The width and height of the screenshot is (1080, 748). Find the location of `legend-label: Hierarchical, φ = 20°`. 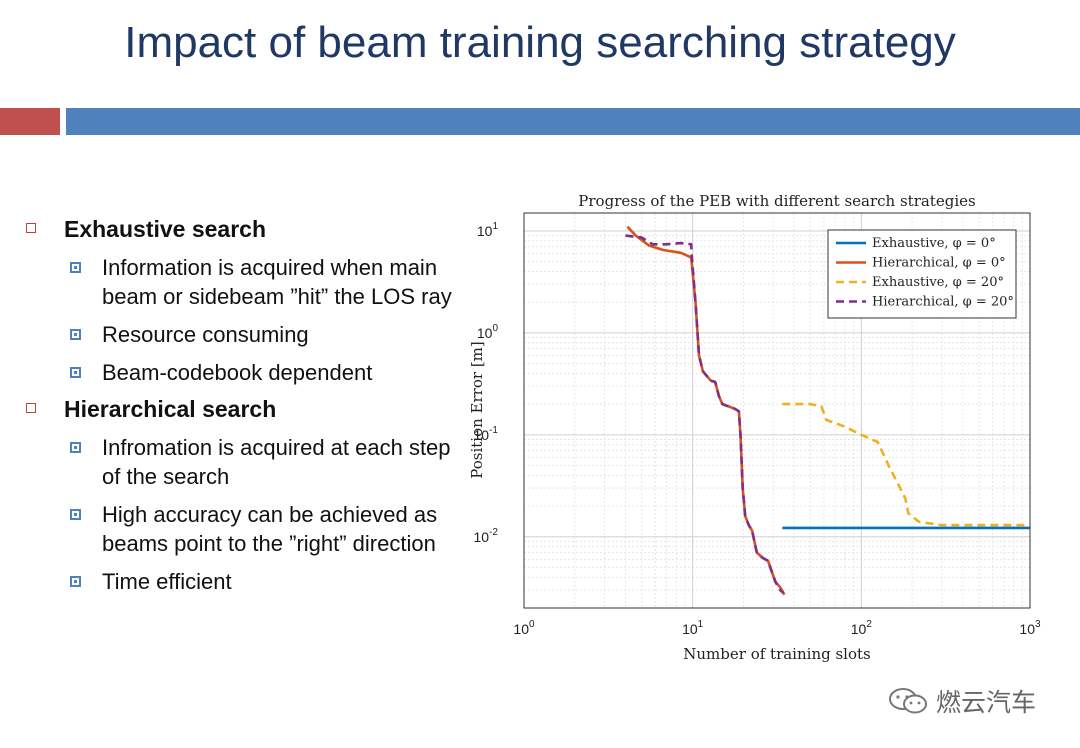

legend-label: Hierarchical, φ = 20° is located at coordinates (943, 302).